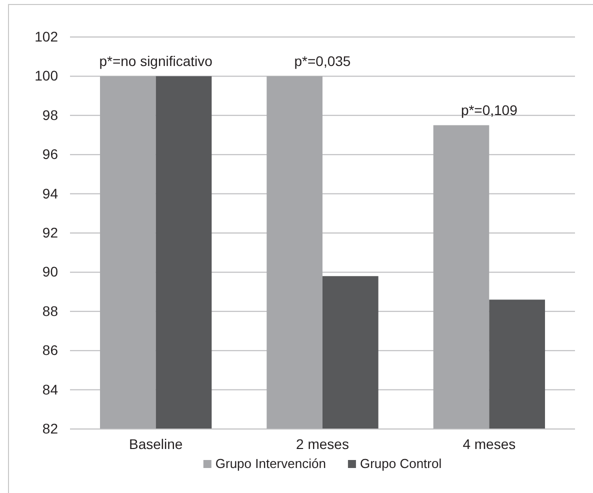  Describe the element at coordinates (50, 350) in the screenshot. I see `y-tick-label: 86` at that location.